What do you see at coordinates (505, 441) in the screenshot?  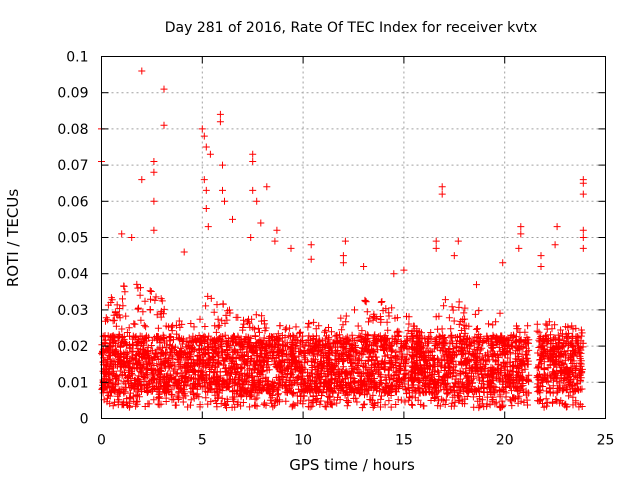 I see `x-tick-label: 20` at bounding box center [505, 441].